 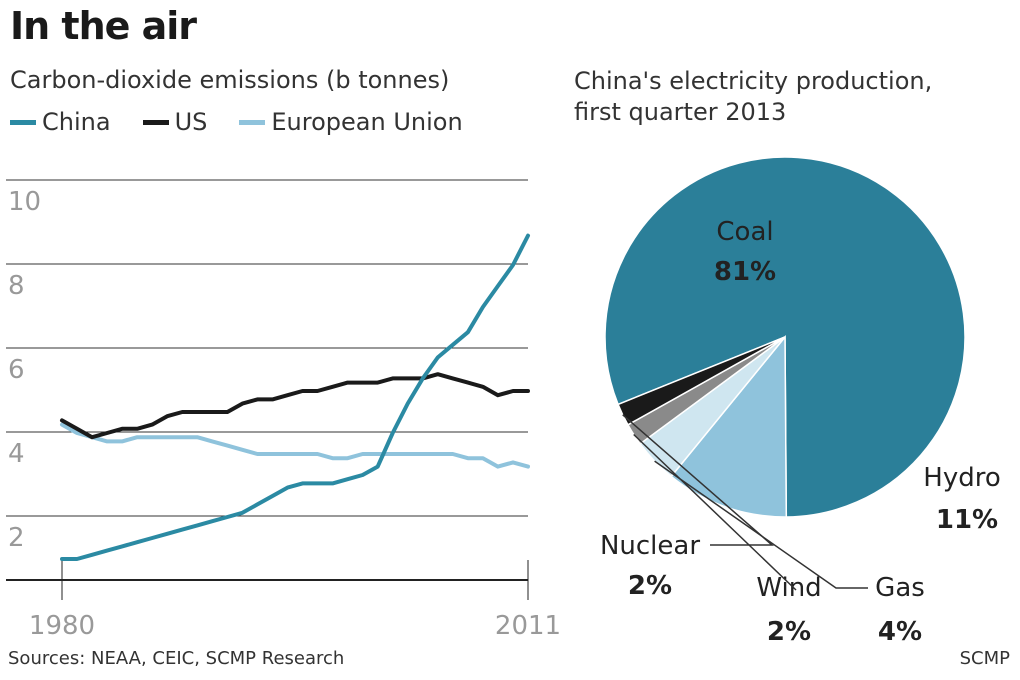 I want to click on y-tick-label-8: 8, so click(x=16, y=286).